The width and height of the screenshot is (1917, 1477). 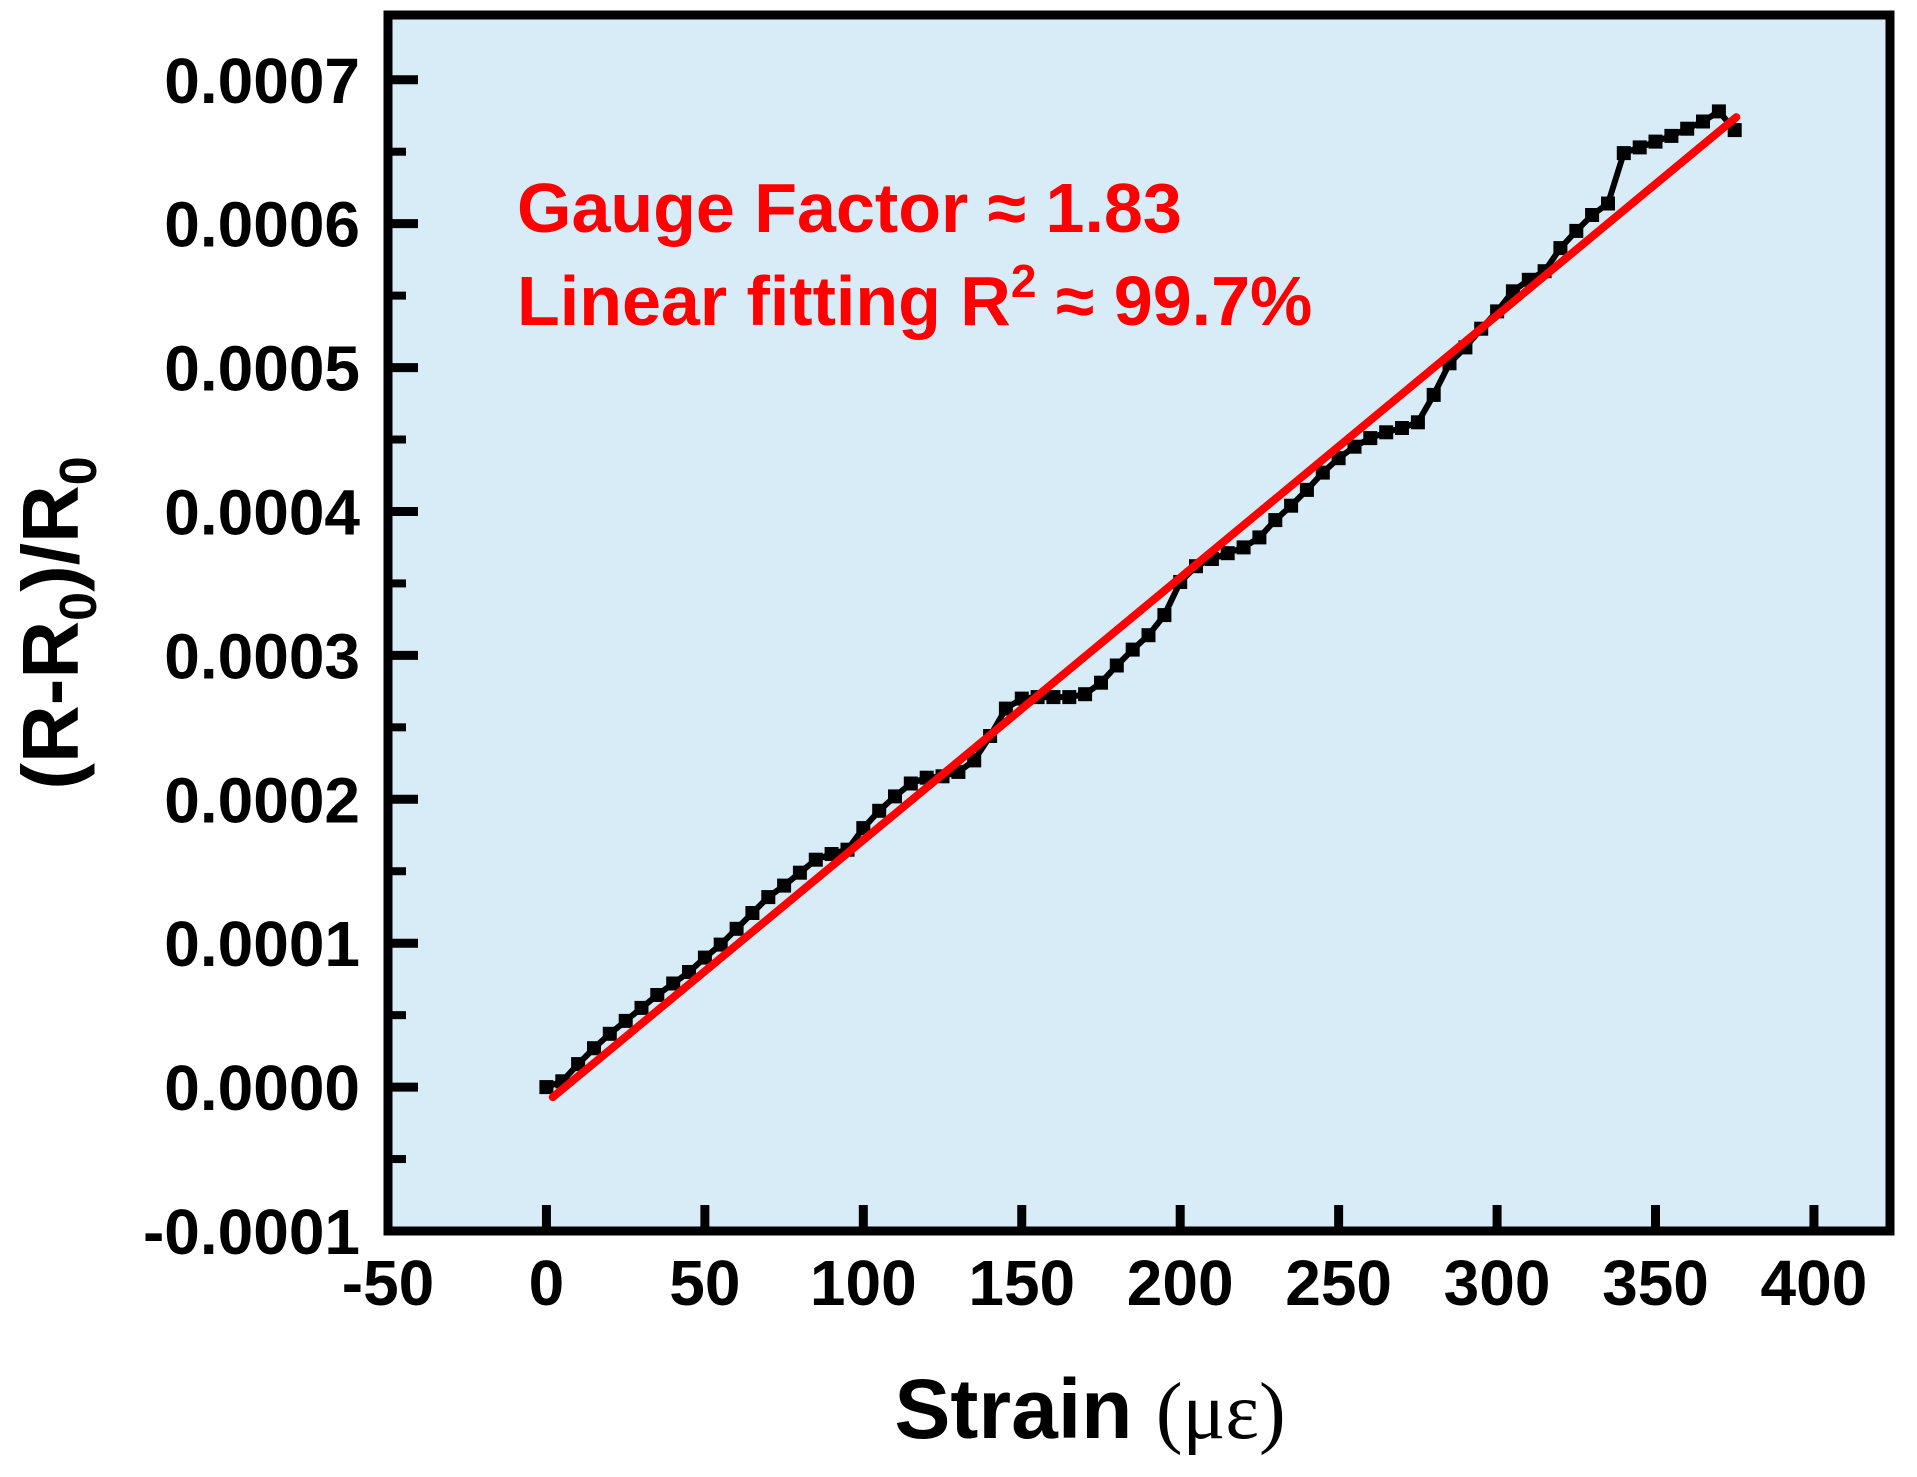 I want to click on x-tick-label: 250, so click(x=1338, y=1283).